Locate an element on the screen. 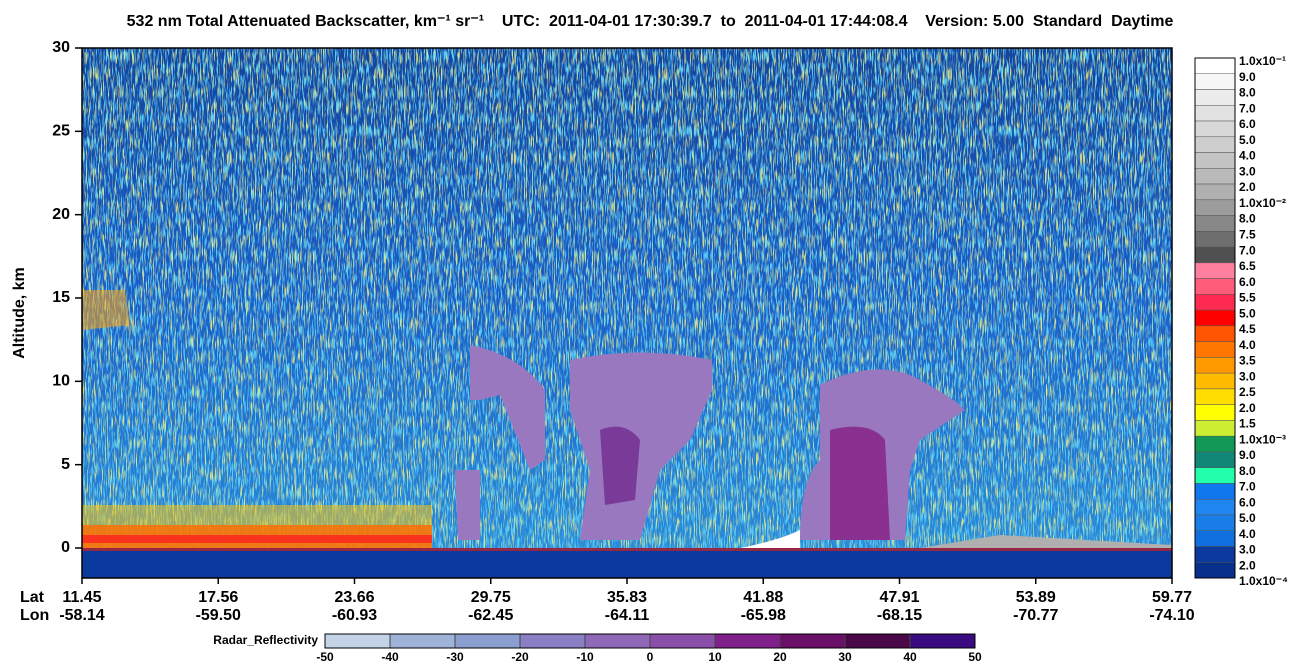  colorbar-label: 1.0x10⁻³ is located at coordinates (1262, 439).